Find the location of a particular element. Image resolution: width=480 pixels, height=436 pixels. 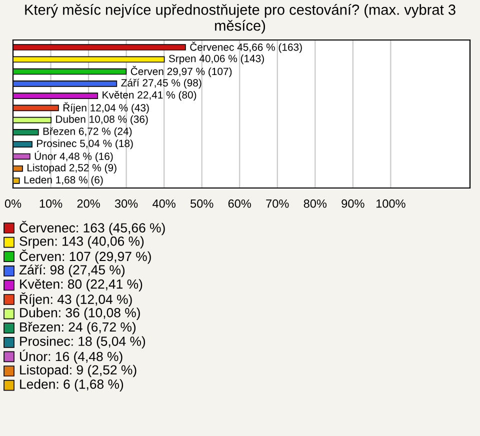

text: Listopad: 9 (2,52 %) is located at coordinates (78, 371).